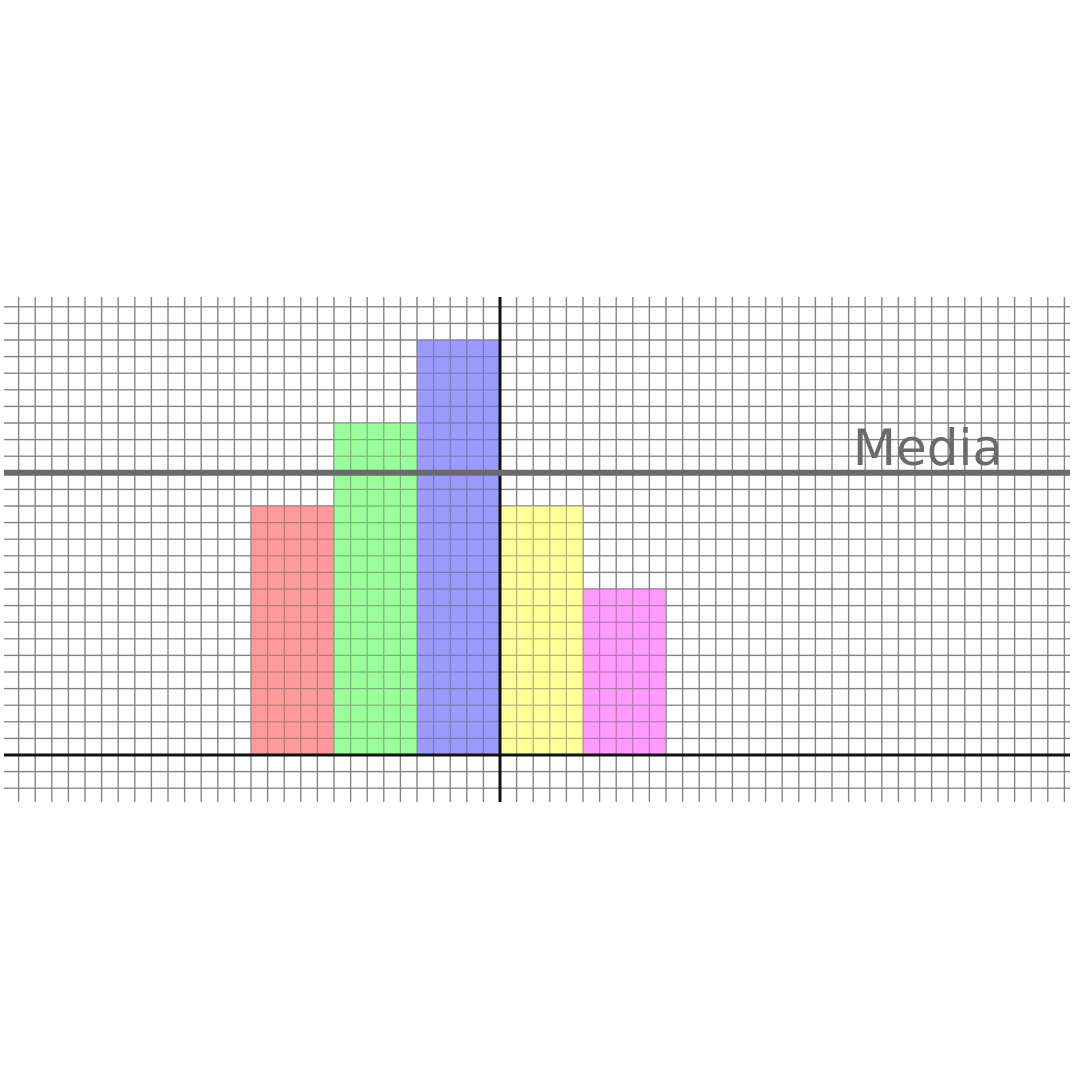 This screenshot has width=1080, height=1080. What do you see at coordinates (928, 448) in the screenshot?
I see `average-label: Media` at bounding box center [928, 448].